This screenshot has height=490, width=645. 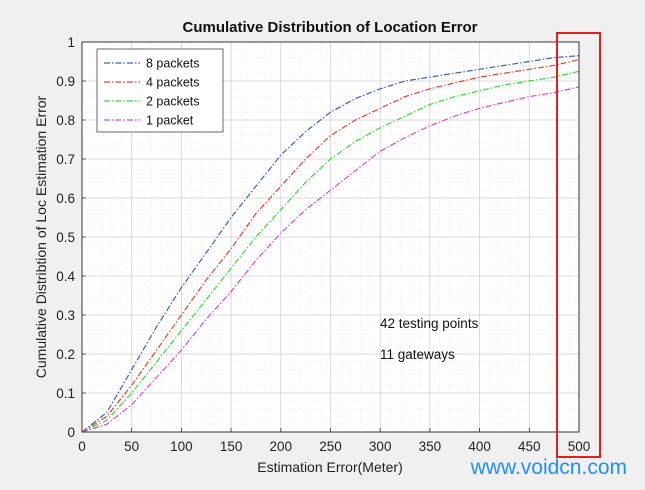 I want to click on y-tick-label: 0.4, so click(x=65, y=276).